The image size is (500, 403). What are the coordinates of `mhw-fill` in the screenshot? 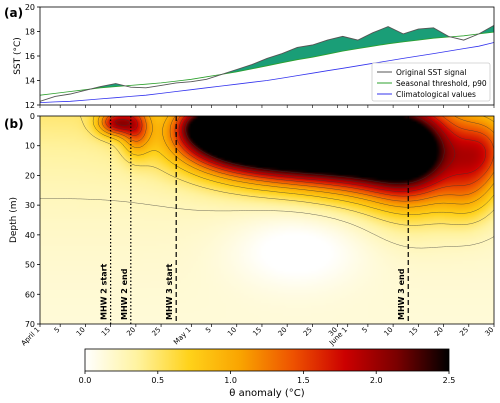 It's located at (336, 50).